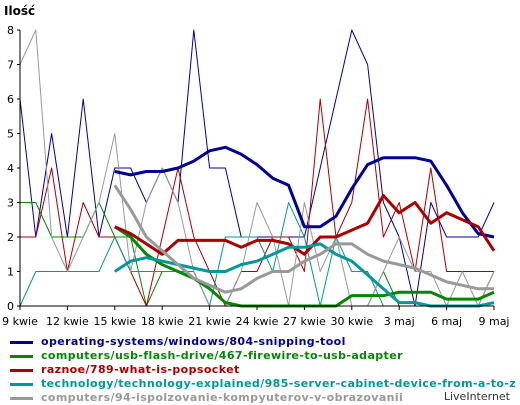 The height and width of the screenshot is (405, 520). I want to click on x-tick-label: 27 kwie, so click(304, 321).